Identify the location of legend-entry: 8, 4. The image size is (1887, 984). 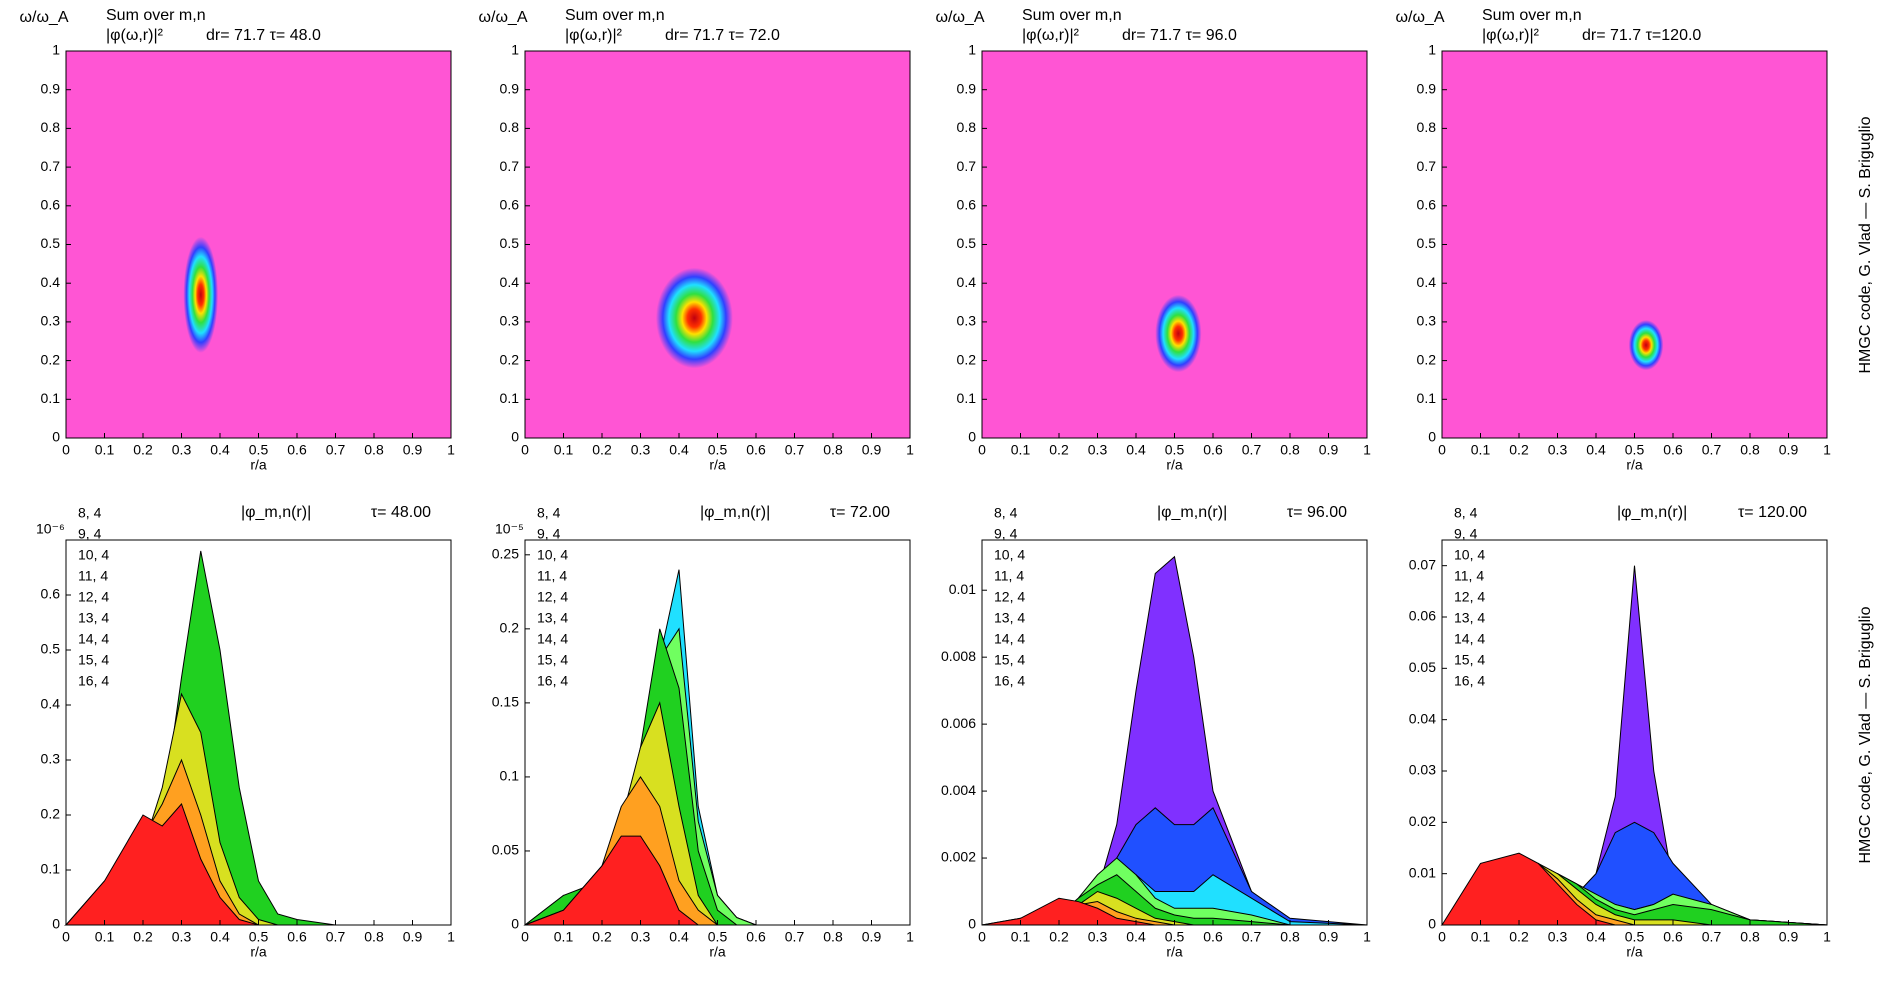
(1006, 513).